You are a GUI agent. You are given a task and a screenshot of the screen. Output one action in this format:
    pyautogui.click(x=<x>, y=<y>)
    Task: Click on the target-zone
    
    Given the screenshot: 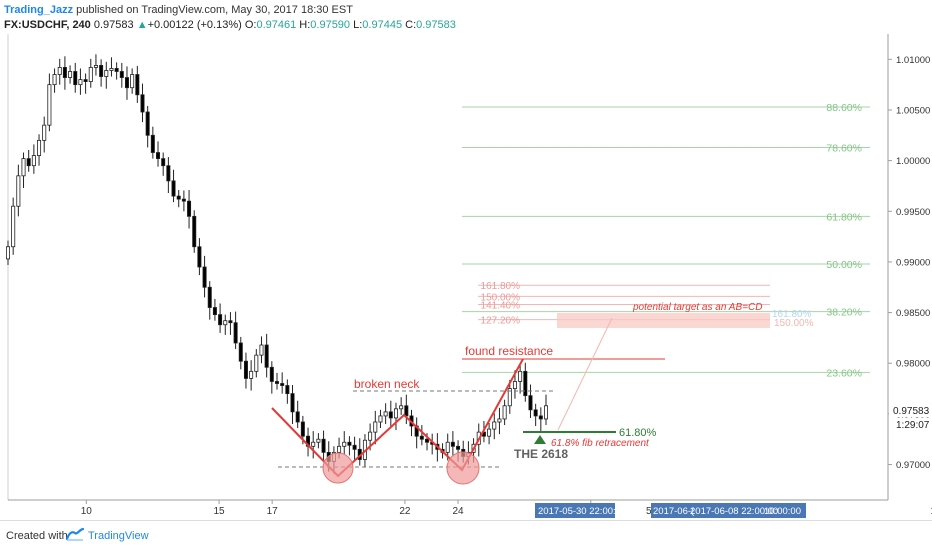 What is the action you would take?
    pyautogui.click(x=663, y=320)
    